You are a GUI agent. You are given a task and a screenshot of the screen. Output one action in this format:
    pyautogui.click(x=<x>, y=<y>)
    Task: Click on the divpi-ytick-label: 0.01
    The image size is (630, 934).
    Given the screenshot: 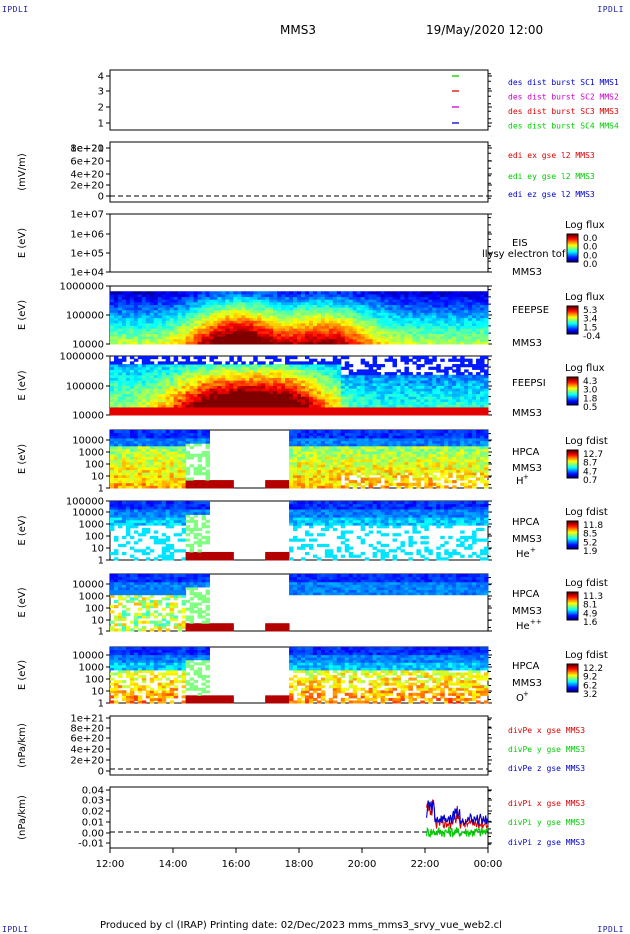 What is the action you would take?
    pyautogui.click(x=93, y=823)
    